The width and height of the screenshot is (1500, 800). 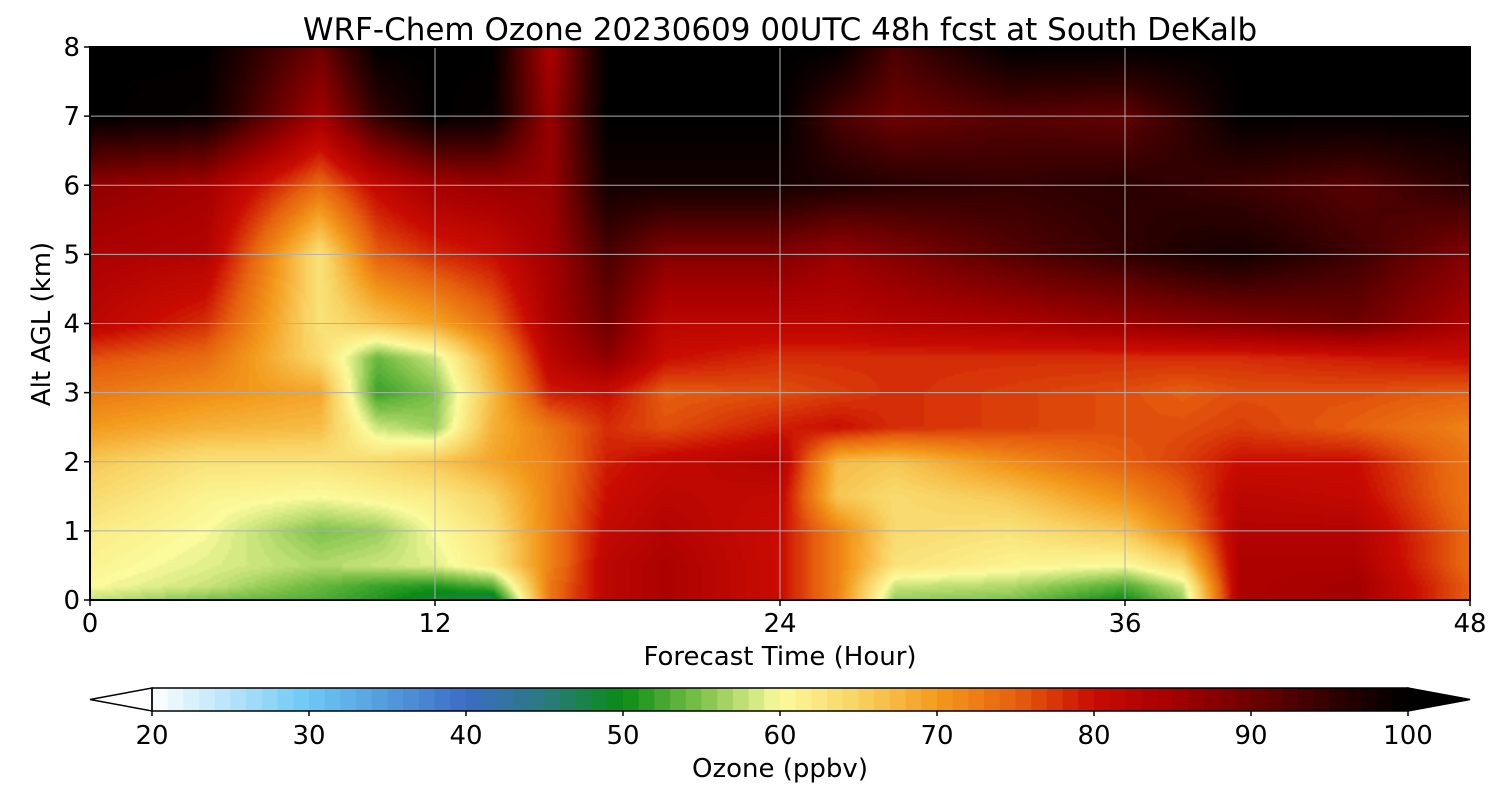 I want to click on colorbar-extend-high, so click(x=1439, y=699).